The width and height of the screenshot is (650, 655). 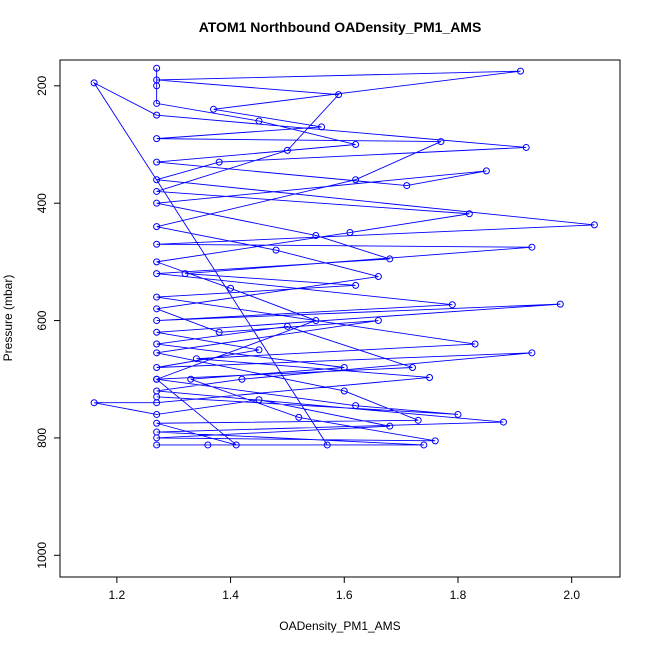 I want to click on y-tick-label: 1000, so click(x=42, y=555).